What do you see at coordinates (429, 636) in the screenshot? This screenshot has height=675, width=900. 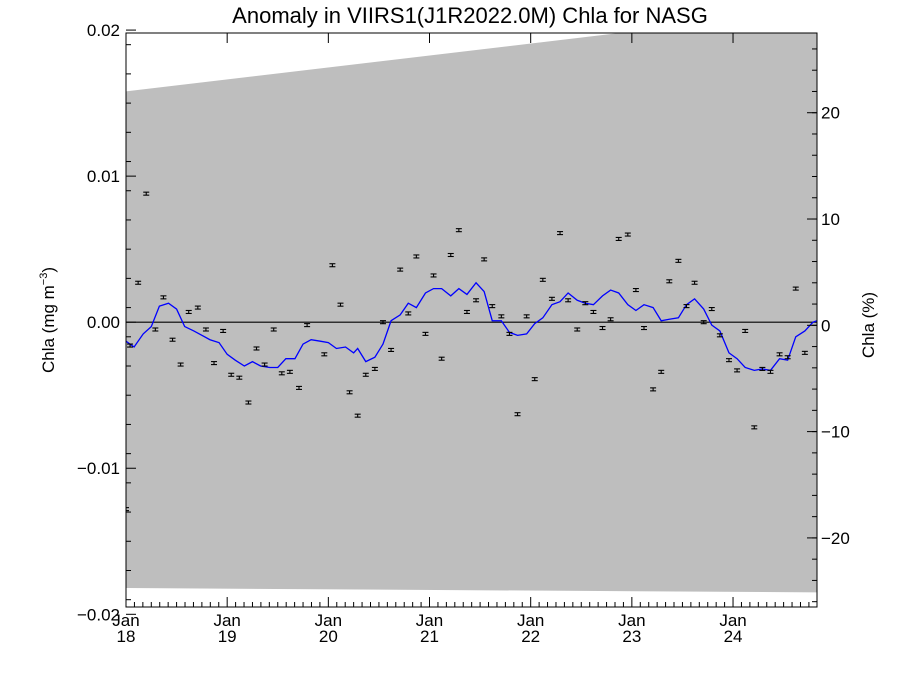 I see `x-tick-year: 21` at bounding box center [429, 636].